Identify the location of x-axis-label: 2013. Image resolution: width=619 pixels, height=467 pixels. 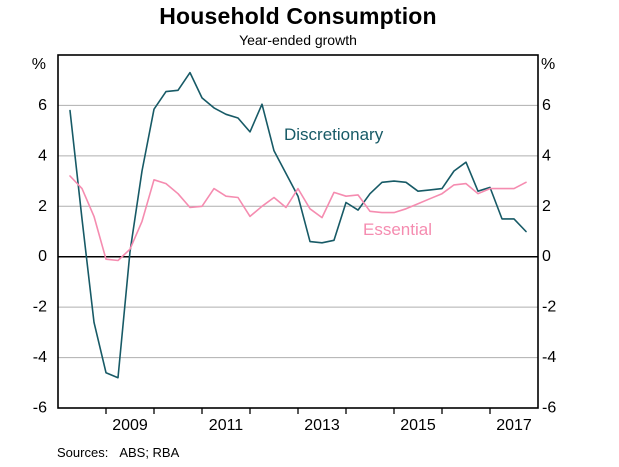
(322, 425).